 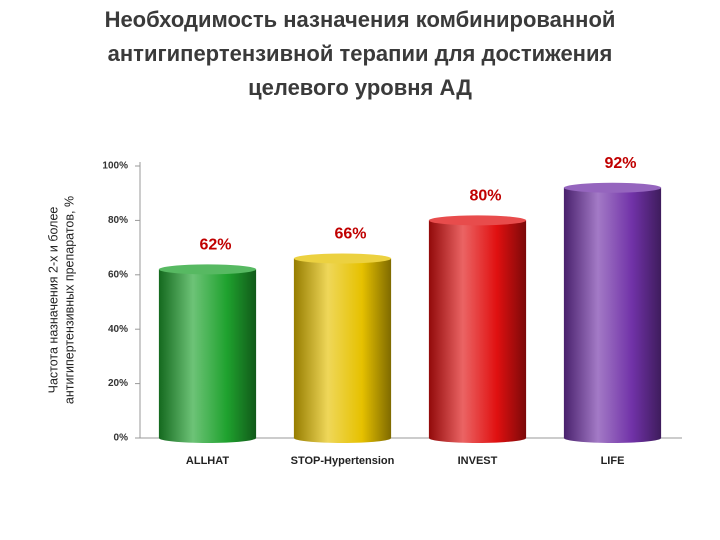 What do you see at coordinates (620, 163) in the screenshot?
I see `value-label: 92%` at bounding box center [620, 163].